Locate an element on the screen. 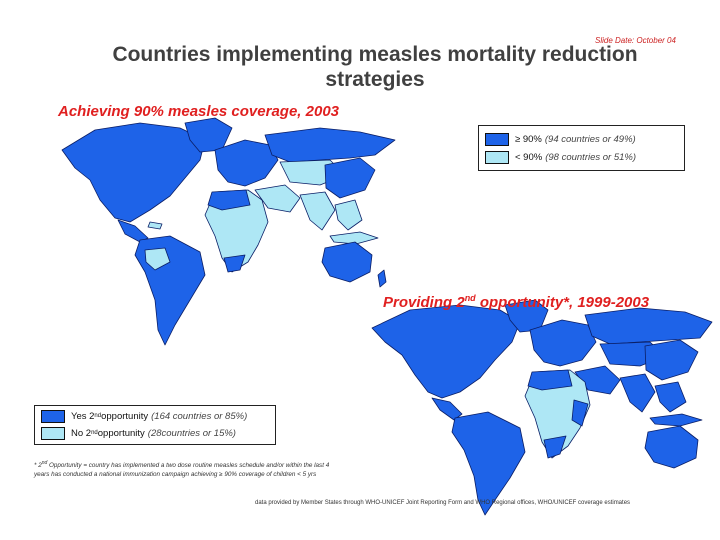 The image size is (720, 540). map1-north-america is located at coordinates (133, 172).